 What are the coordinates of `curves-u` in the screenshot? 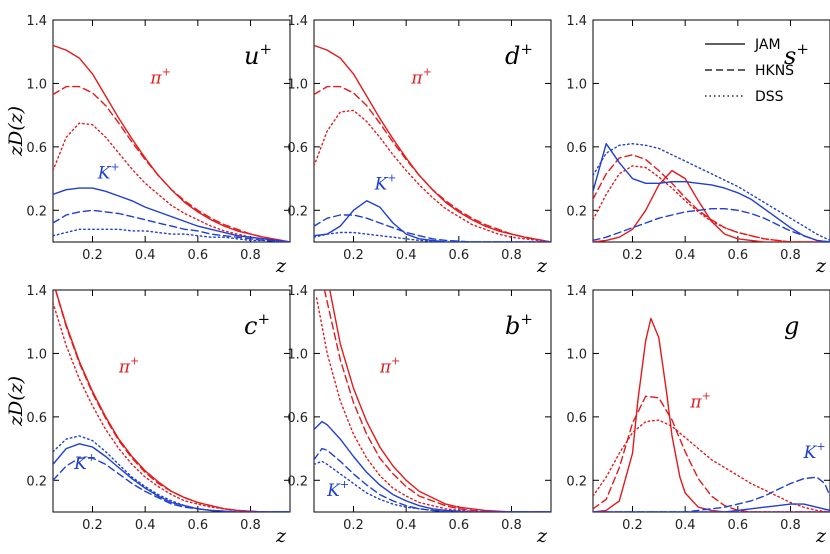 It's located at (171, 143).